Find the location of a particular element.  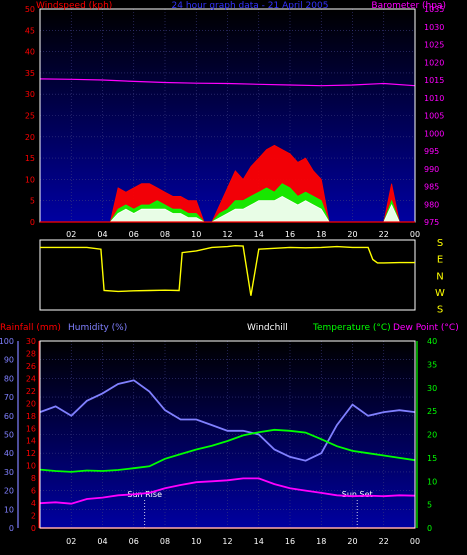

humidity-tick-label: 50 is located at coordinates (9, 435).